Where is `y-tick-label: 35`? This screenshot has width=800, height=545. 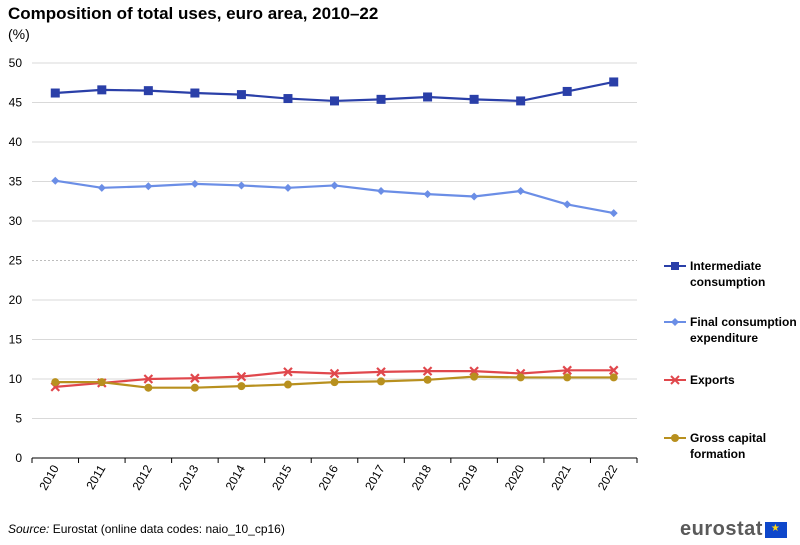
y-tick-label: 35 is located at coordinates (16, 182).